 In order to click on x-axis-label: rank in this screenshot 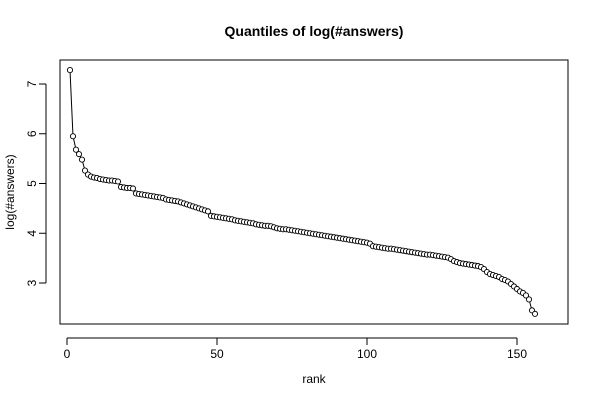, I will do `click(314, 379)`.